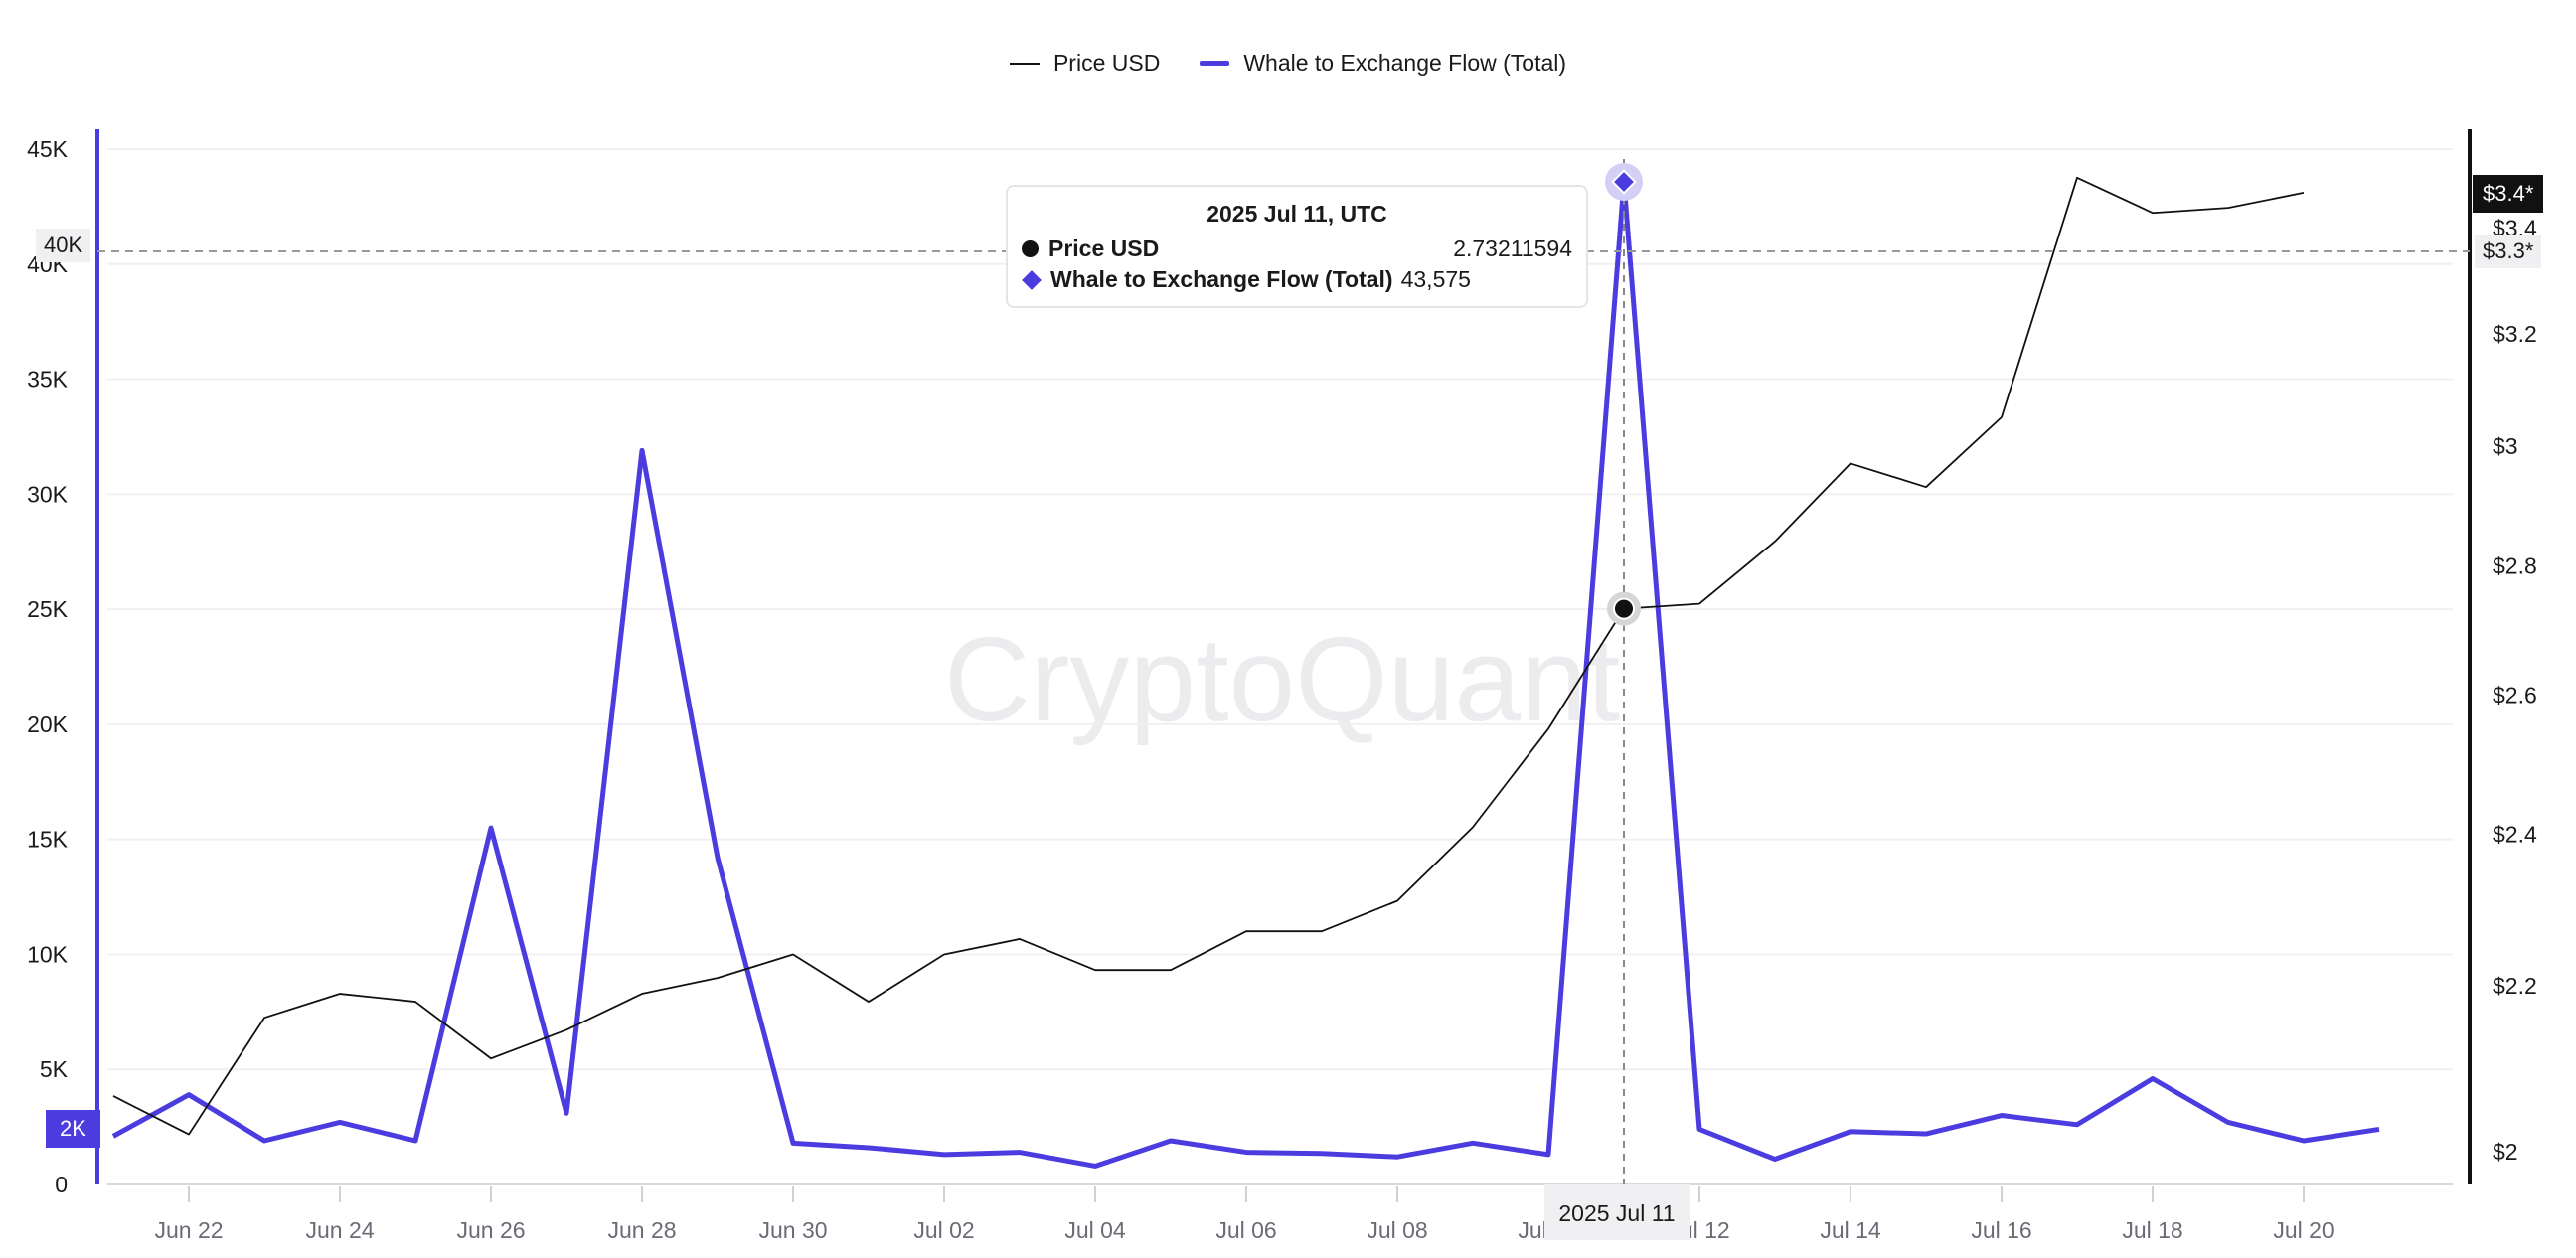  Describe the element at coordinates (1282, 679) in the screenshot. I see `watermark: CryptoQuant` at that location.